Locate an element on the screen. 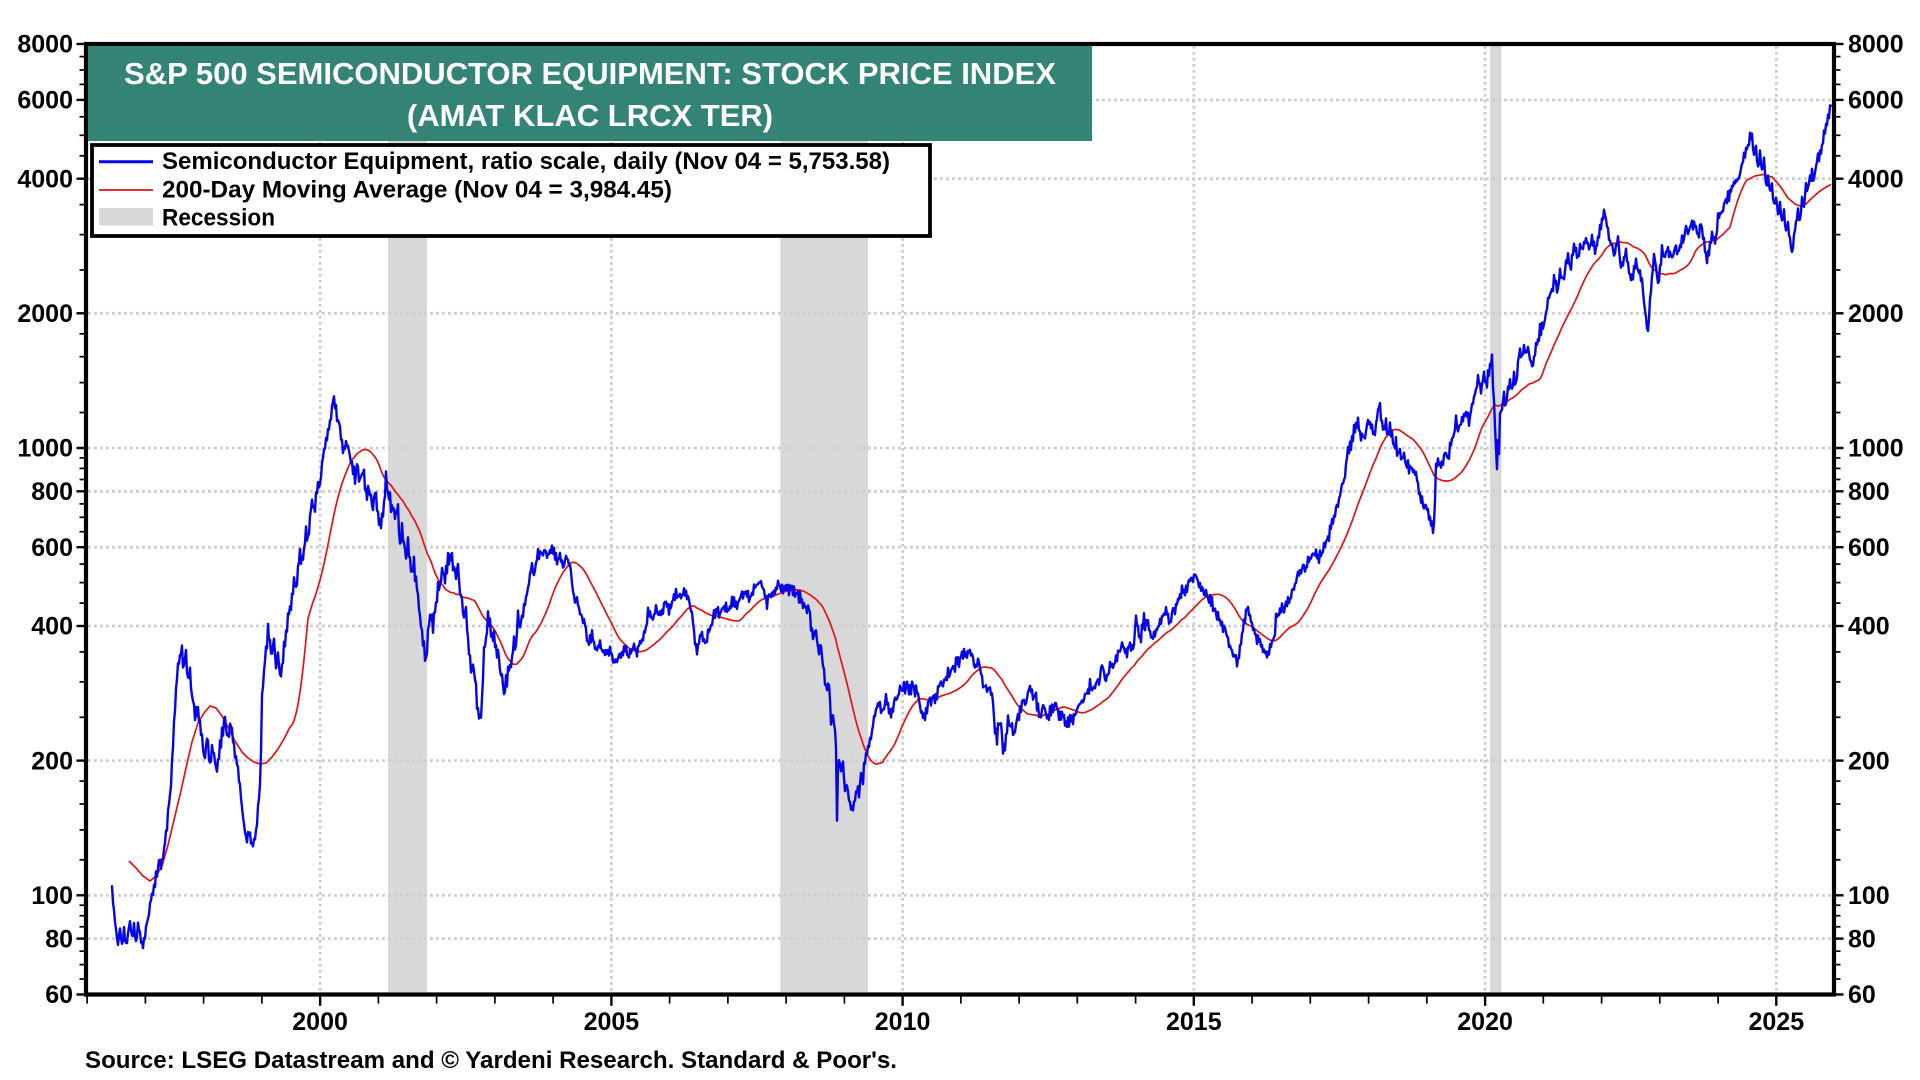 Image resolution: width=1920 pixels, height=1080 pixels. svg-text: Recession is located at coordinates (218, 218).